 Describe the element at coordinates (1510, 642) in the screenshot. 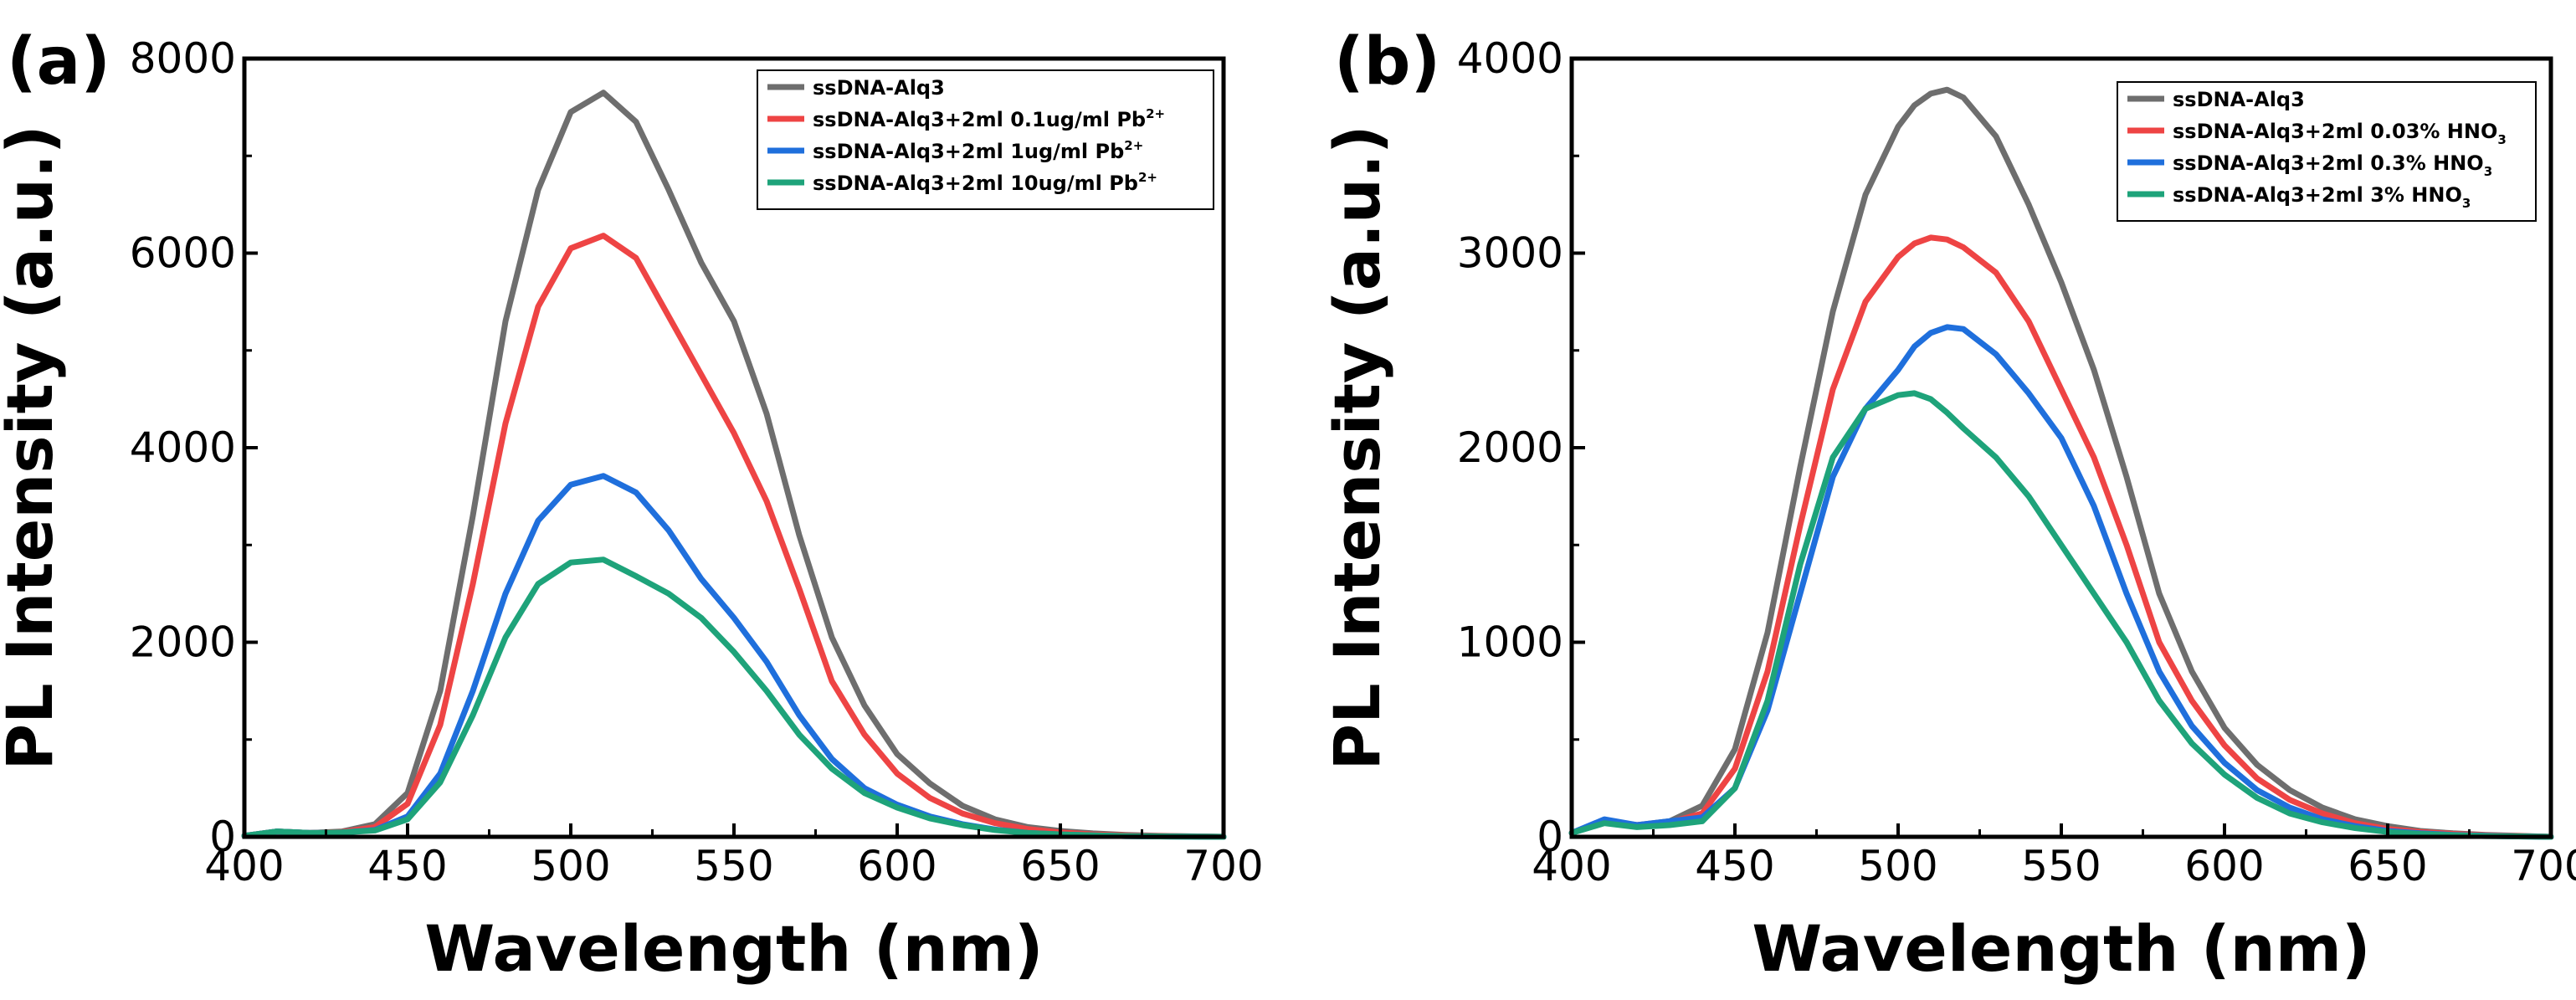

I see `y-tick-label: 1000` at that location.